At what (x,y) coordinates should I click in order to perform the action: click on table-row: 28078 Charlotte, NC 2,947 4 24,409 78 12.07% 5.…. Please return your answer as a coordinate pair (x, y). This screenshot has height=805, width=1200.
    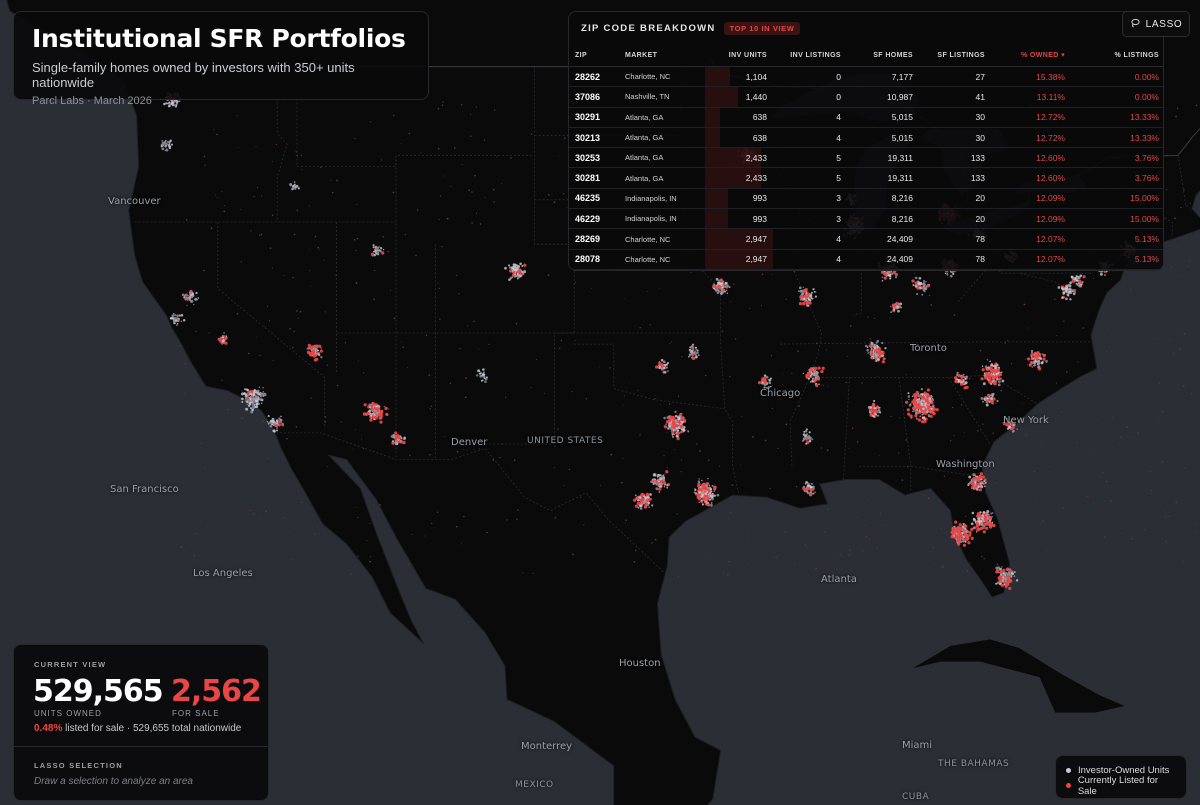
    Looking at the image, I should click on (866, 259).